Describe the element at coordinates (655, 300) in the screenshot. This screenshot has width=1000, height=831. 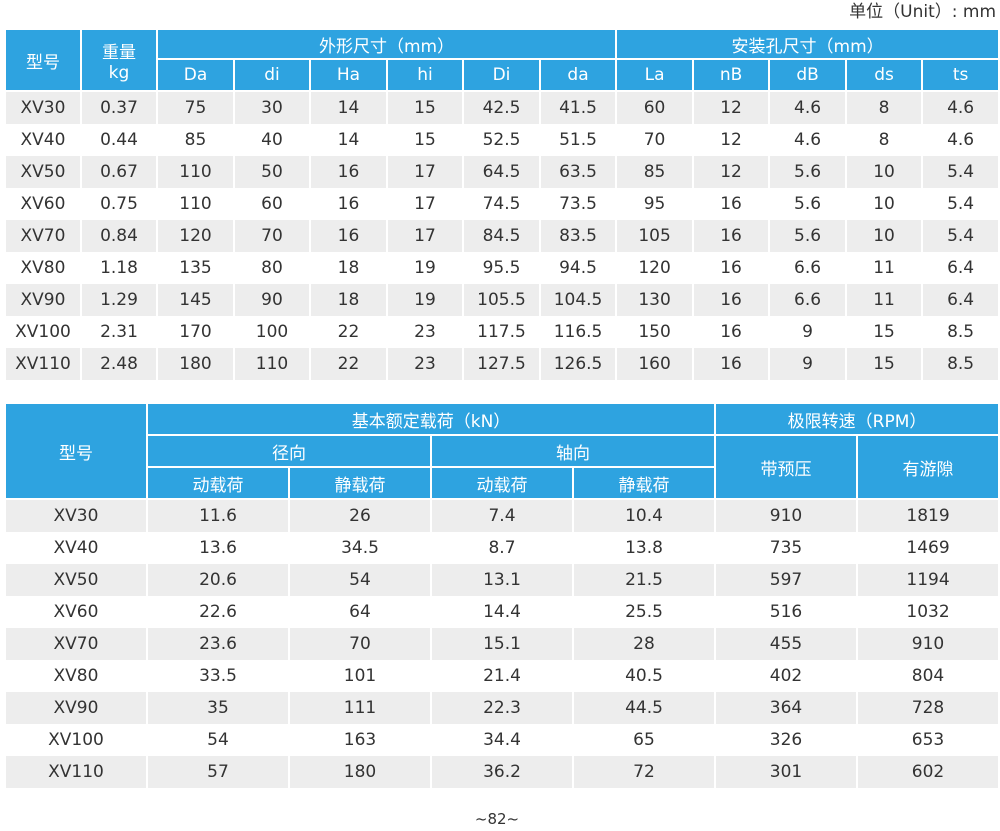
I see `value-cell: 130` at that location.